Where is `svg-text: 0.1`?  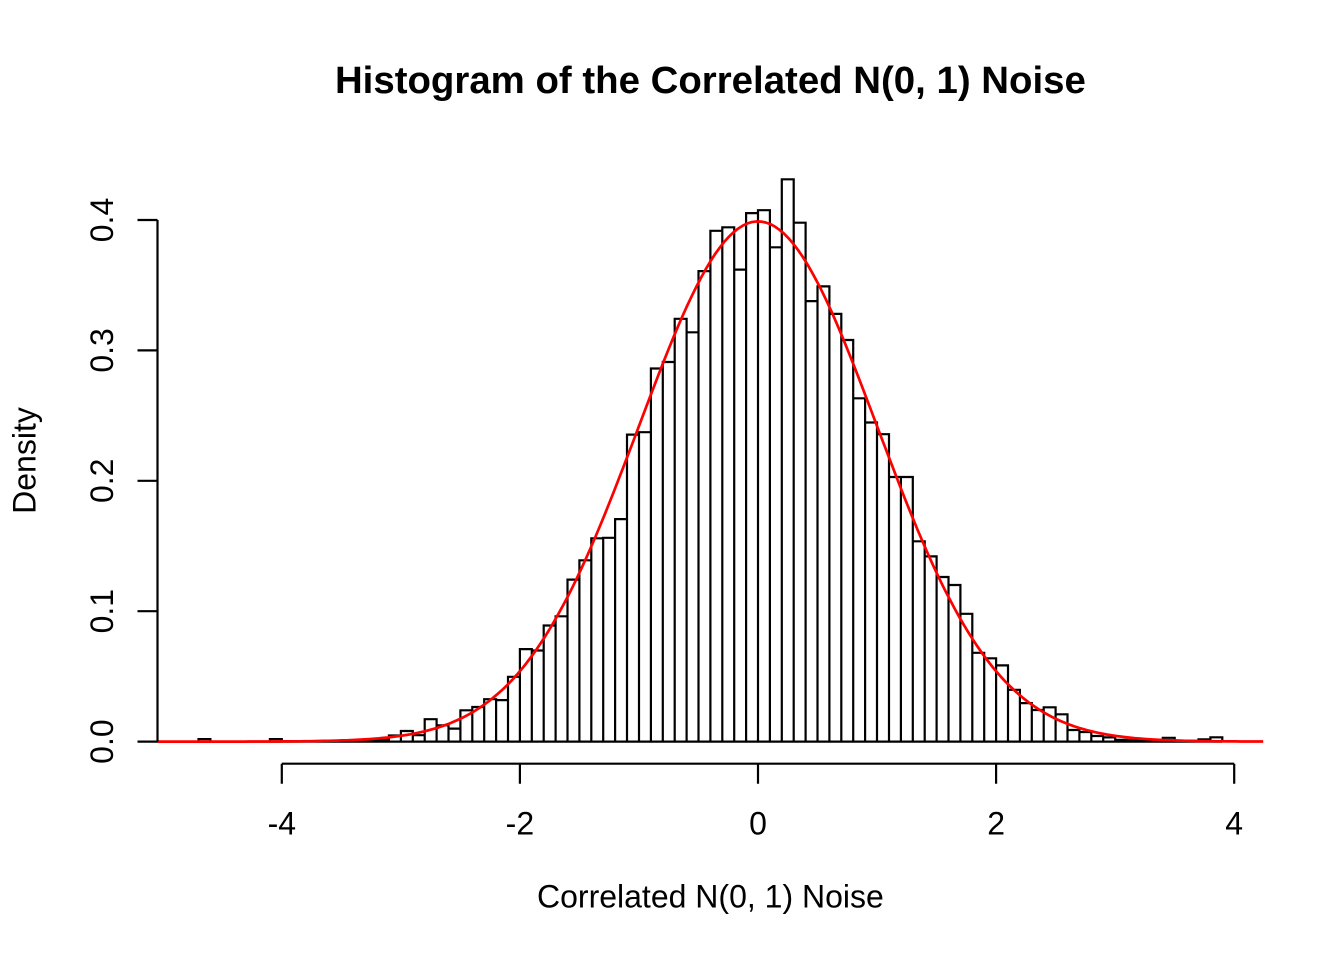
svg-text: 0.1 is located at coordinates (102, 611).